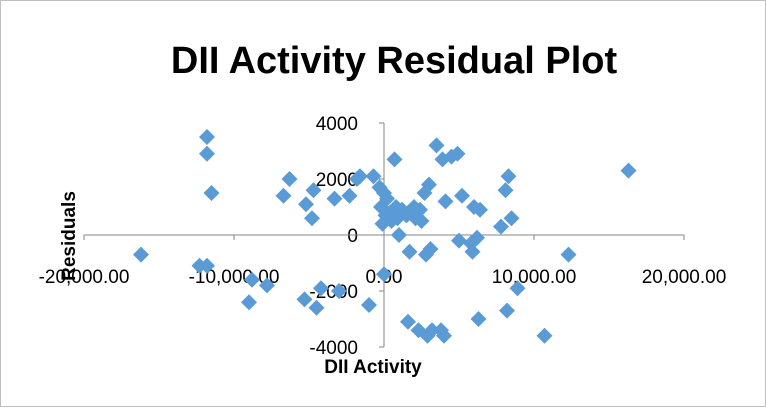  Describe the element at coordinates (337, 124) in the screenshot. I see `y-tick-label: 4000` at that location.